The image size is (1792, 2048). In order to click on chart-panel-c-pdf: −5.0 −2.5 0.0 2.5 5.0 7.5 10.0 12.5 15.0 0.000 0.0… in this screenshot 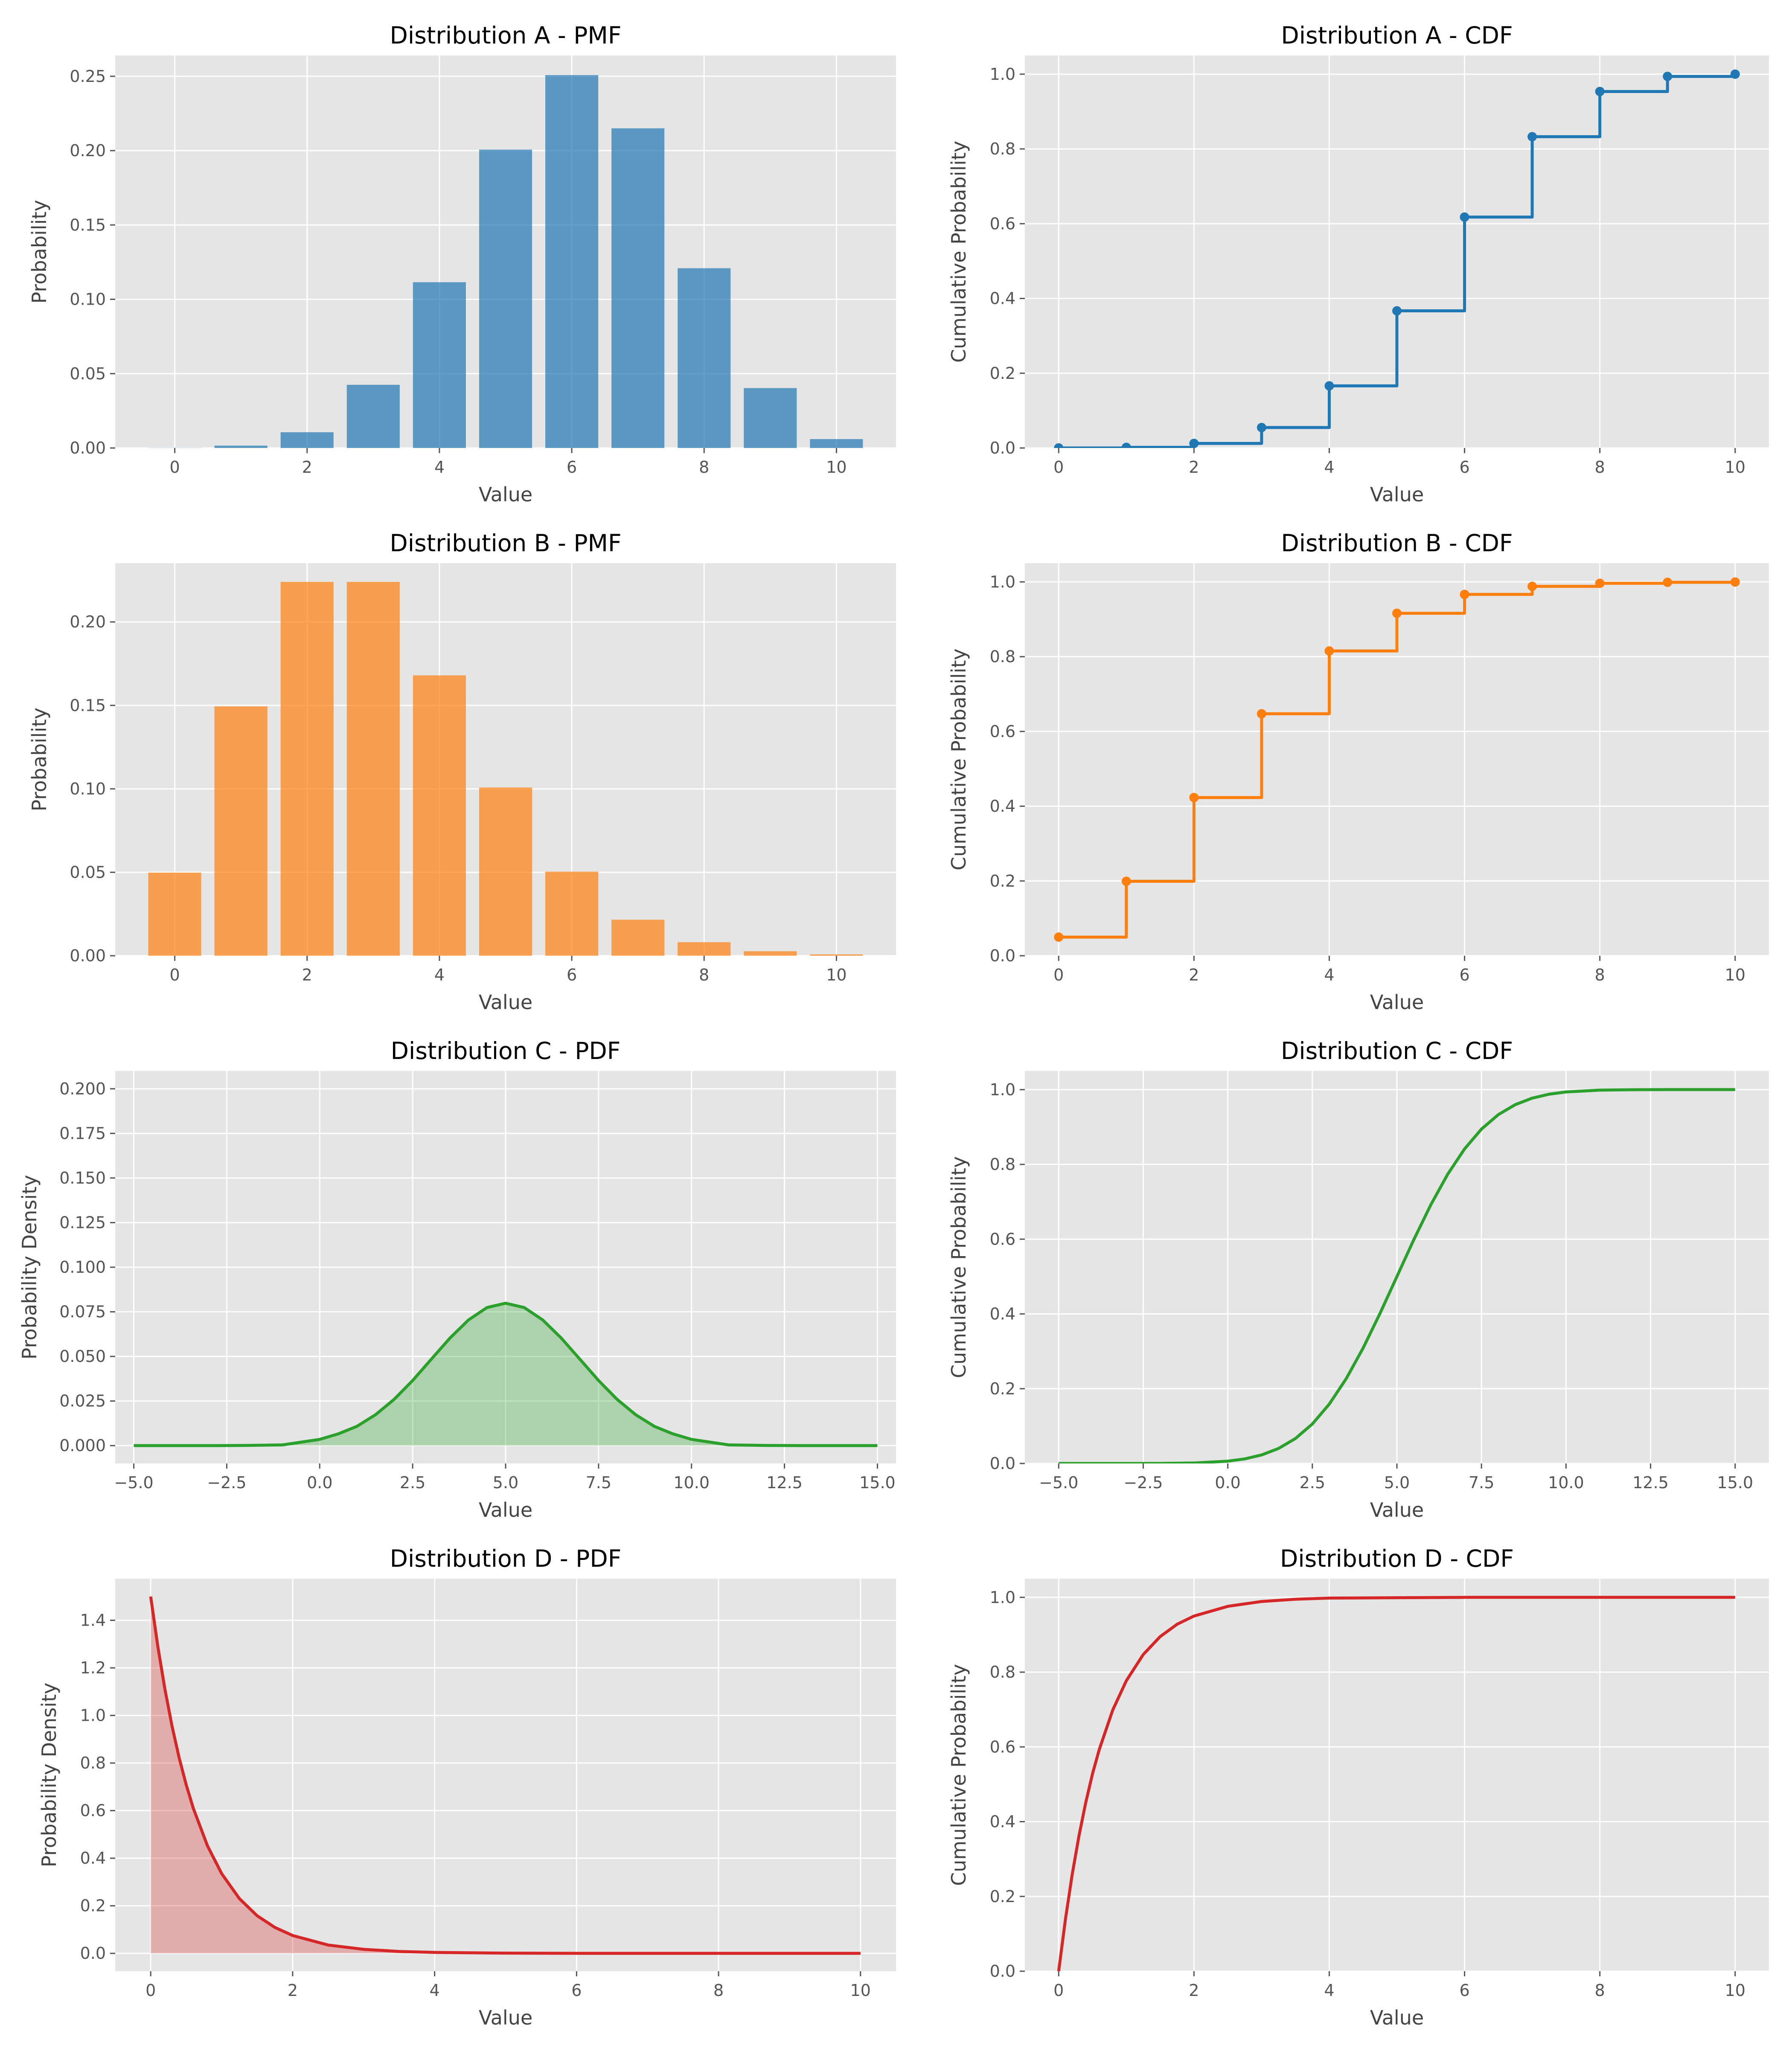, I will do `click(457, 1279)`.